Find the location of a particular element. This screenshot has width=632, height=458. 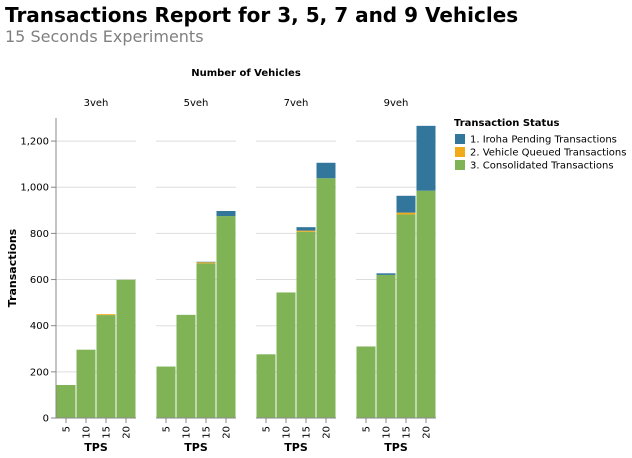

y-tick-label: 0 is located at coordinates (46, 419).